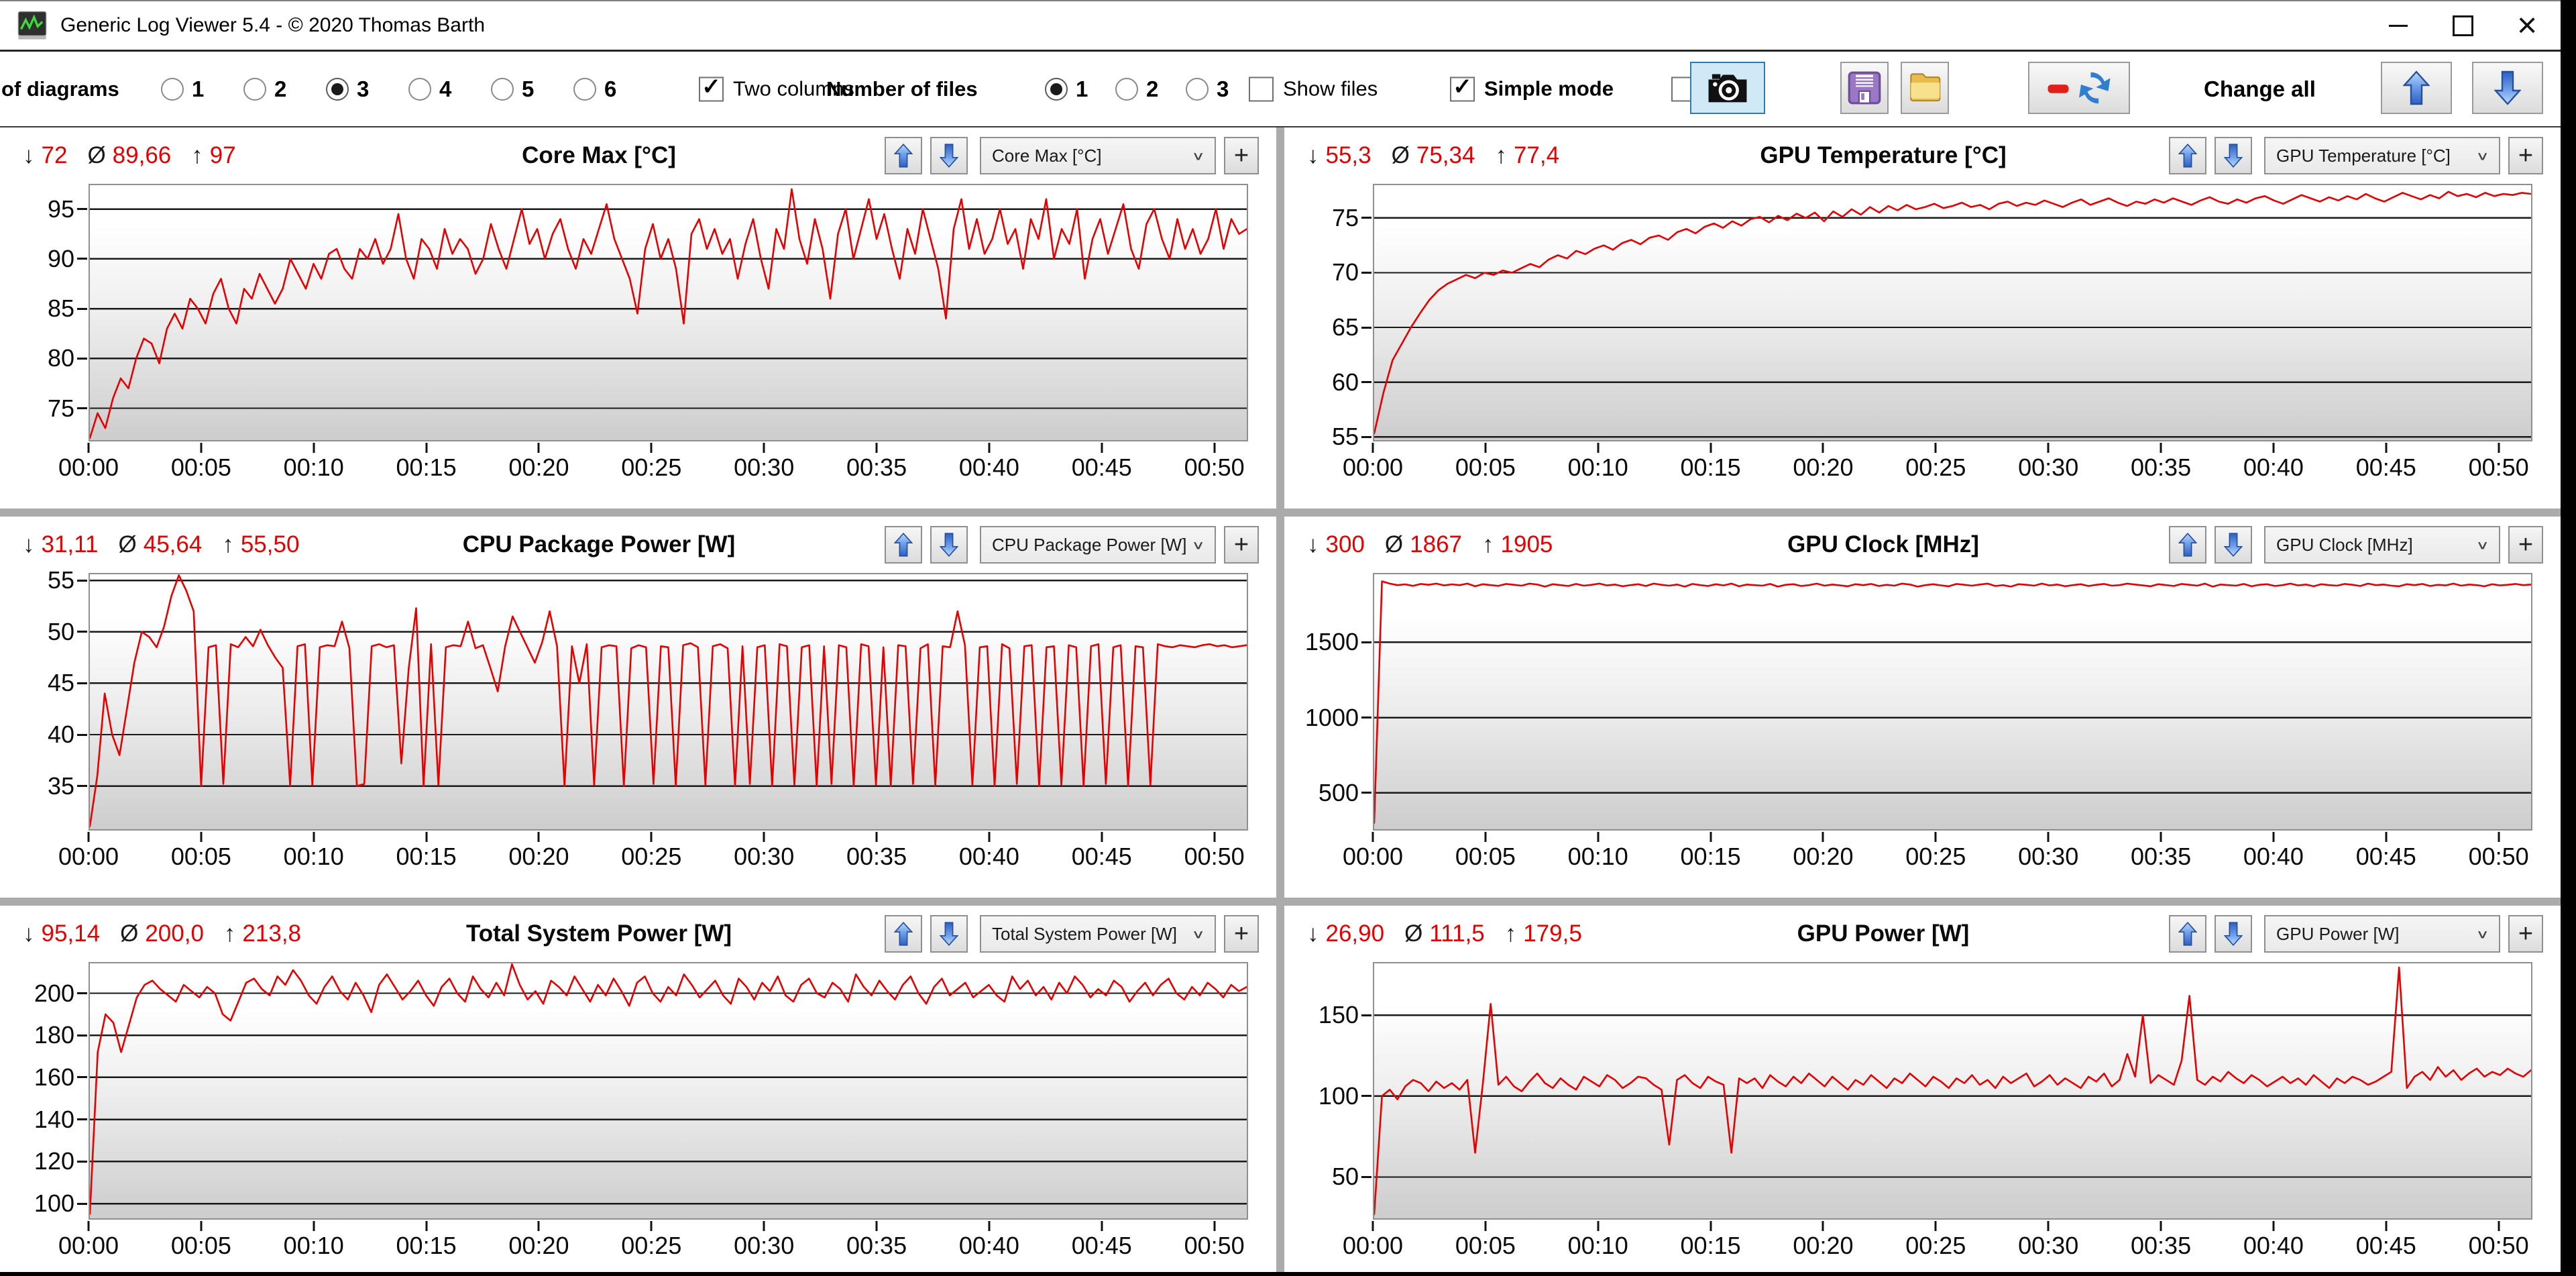 The width and height of the screenshot is (2576, 1276). I want to click on file-count-option-3: 3, so click(1207, 89).